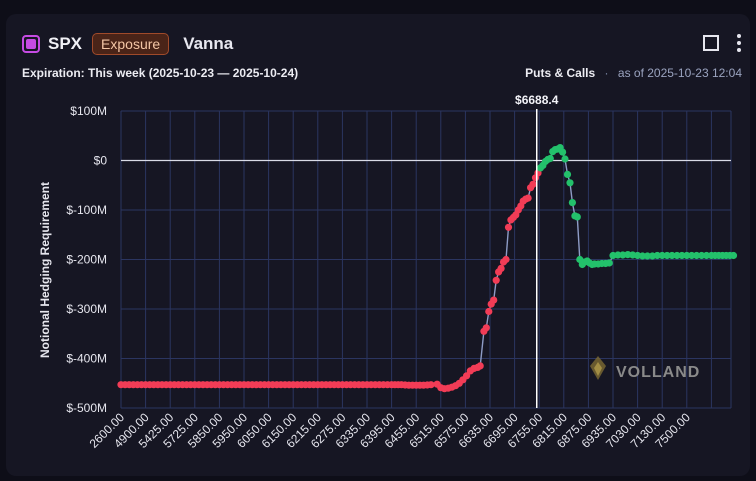 This screenshot has height=481, width=756. What do you see at coordinates (739, 43) in the screenshot?
I see `more-menu-icon` at bounding box center [739, 43].